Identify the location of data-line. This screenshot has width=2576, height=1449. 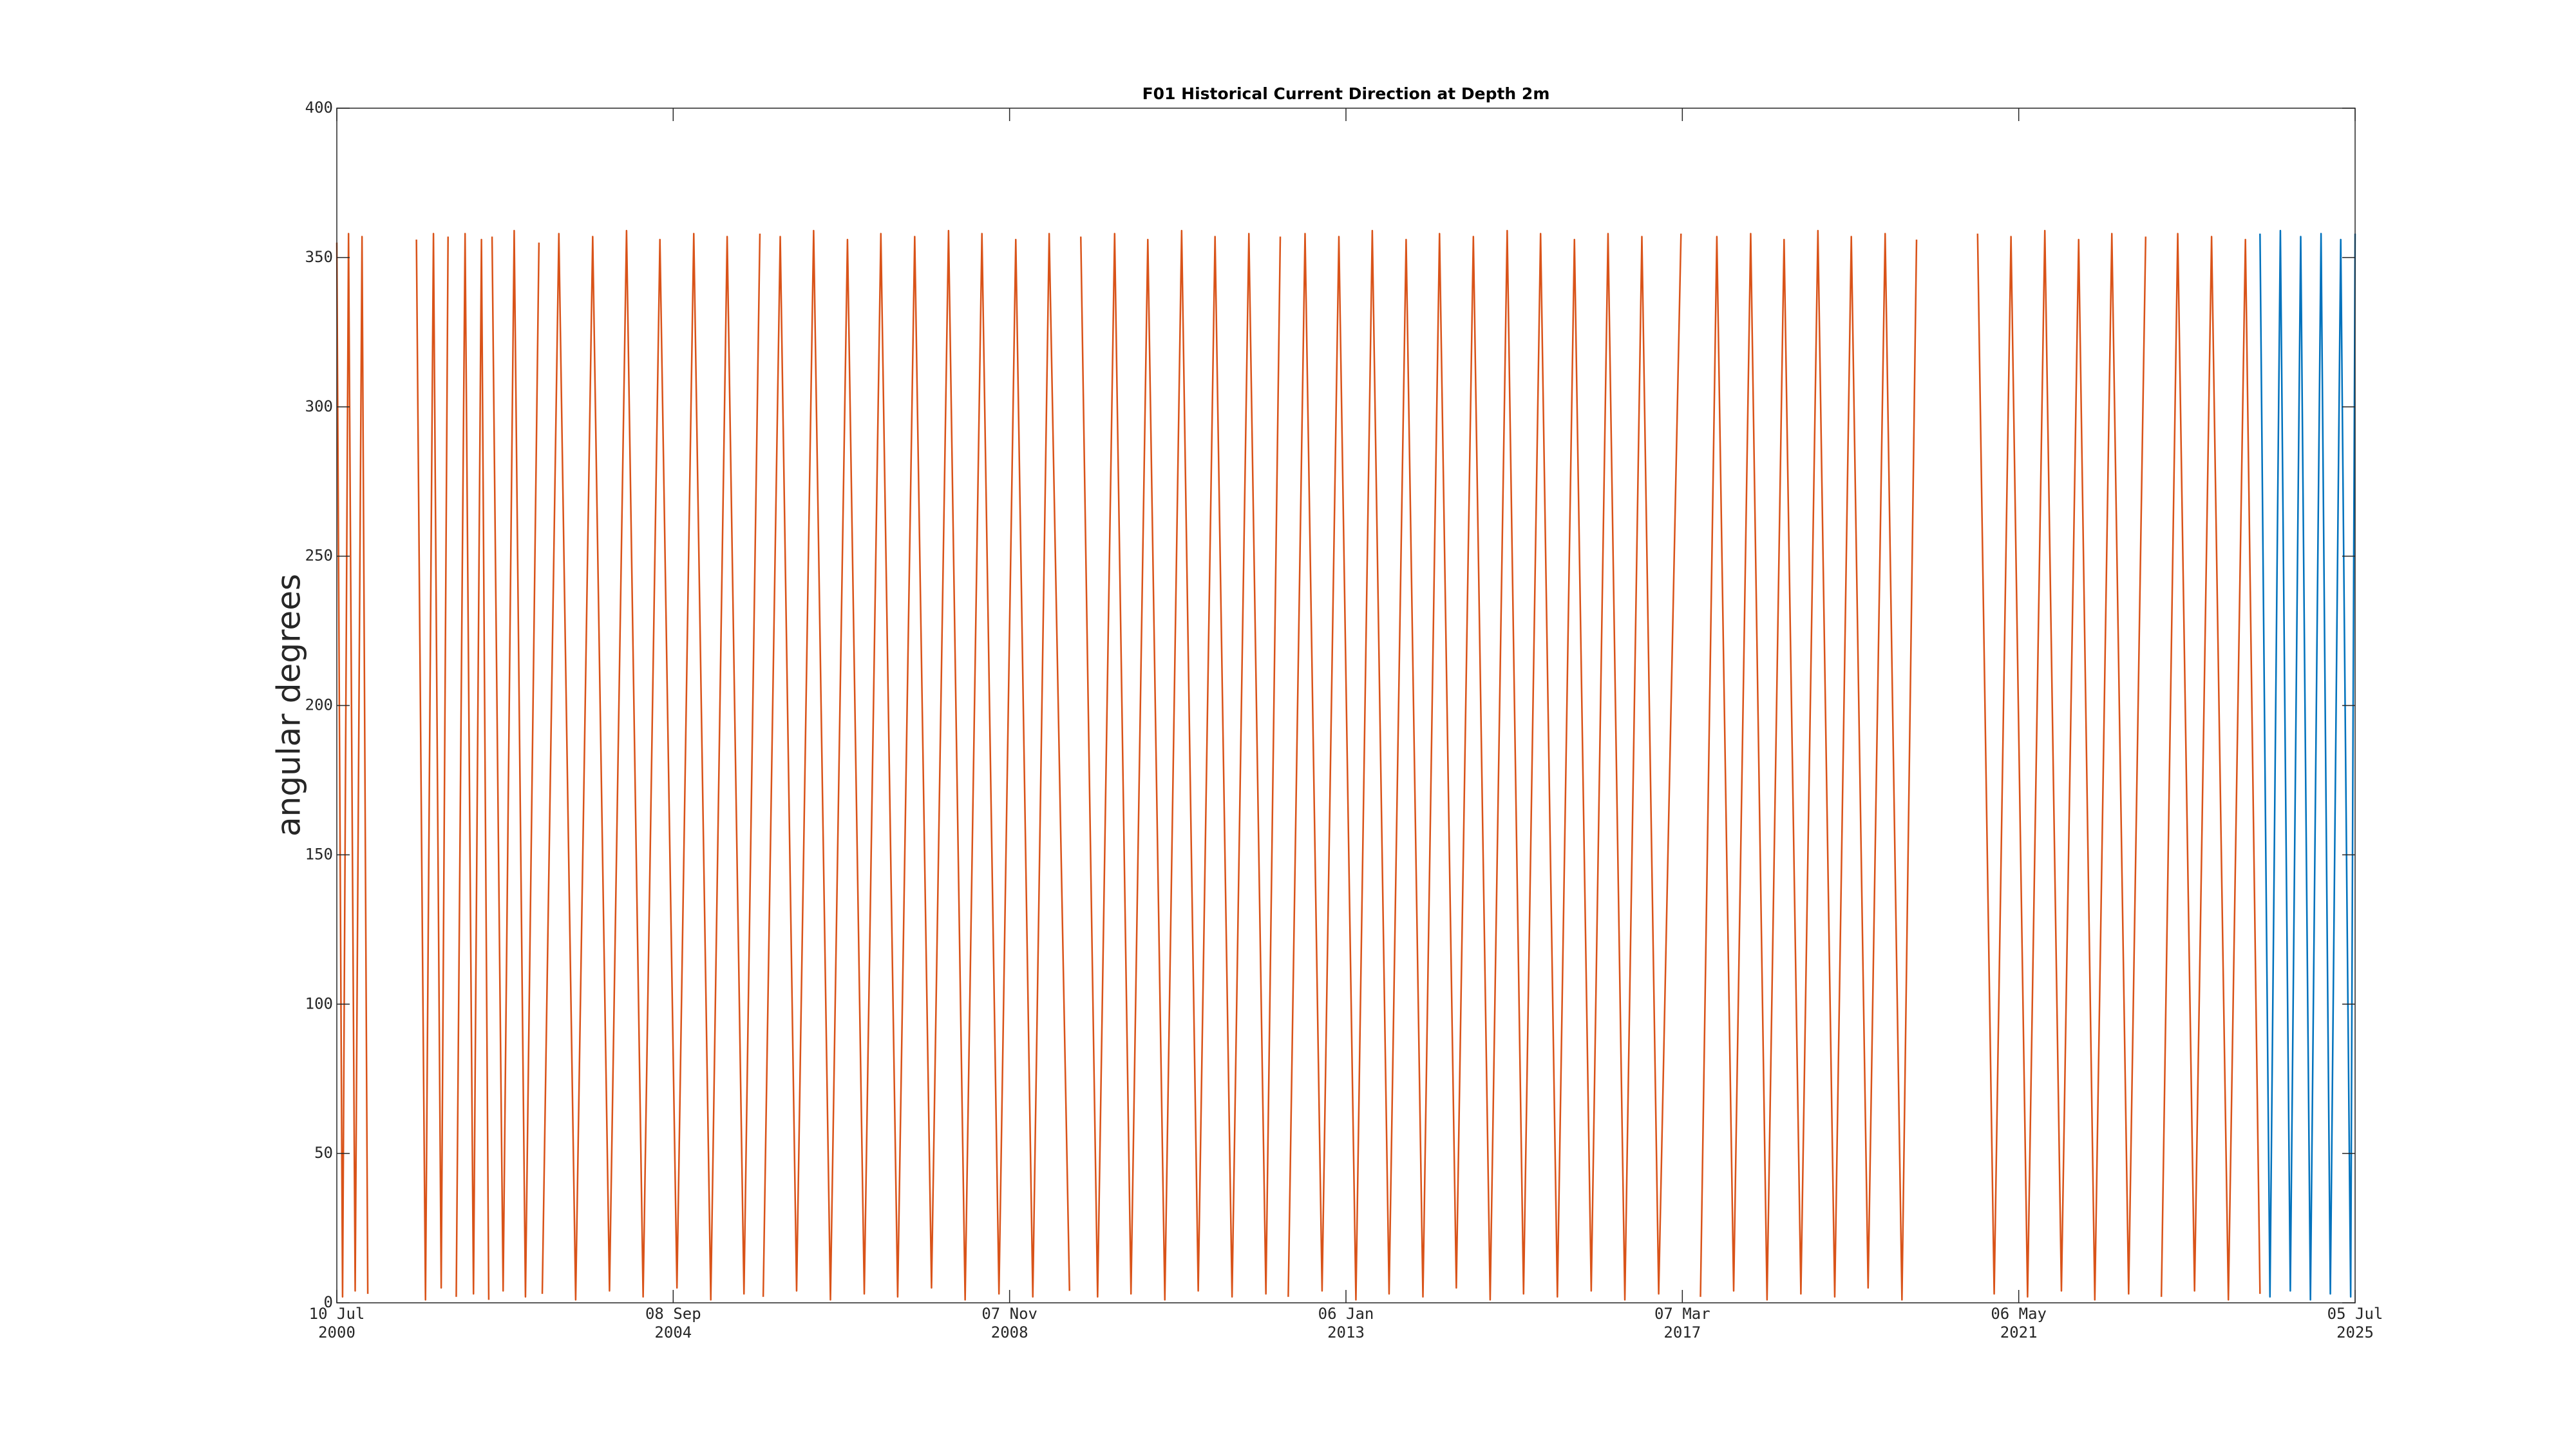
(2307, 765).